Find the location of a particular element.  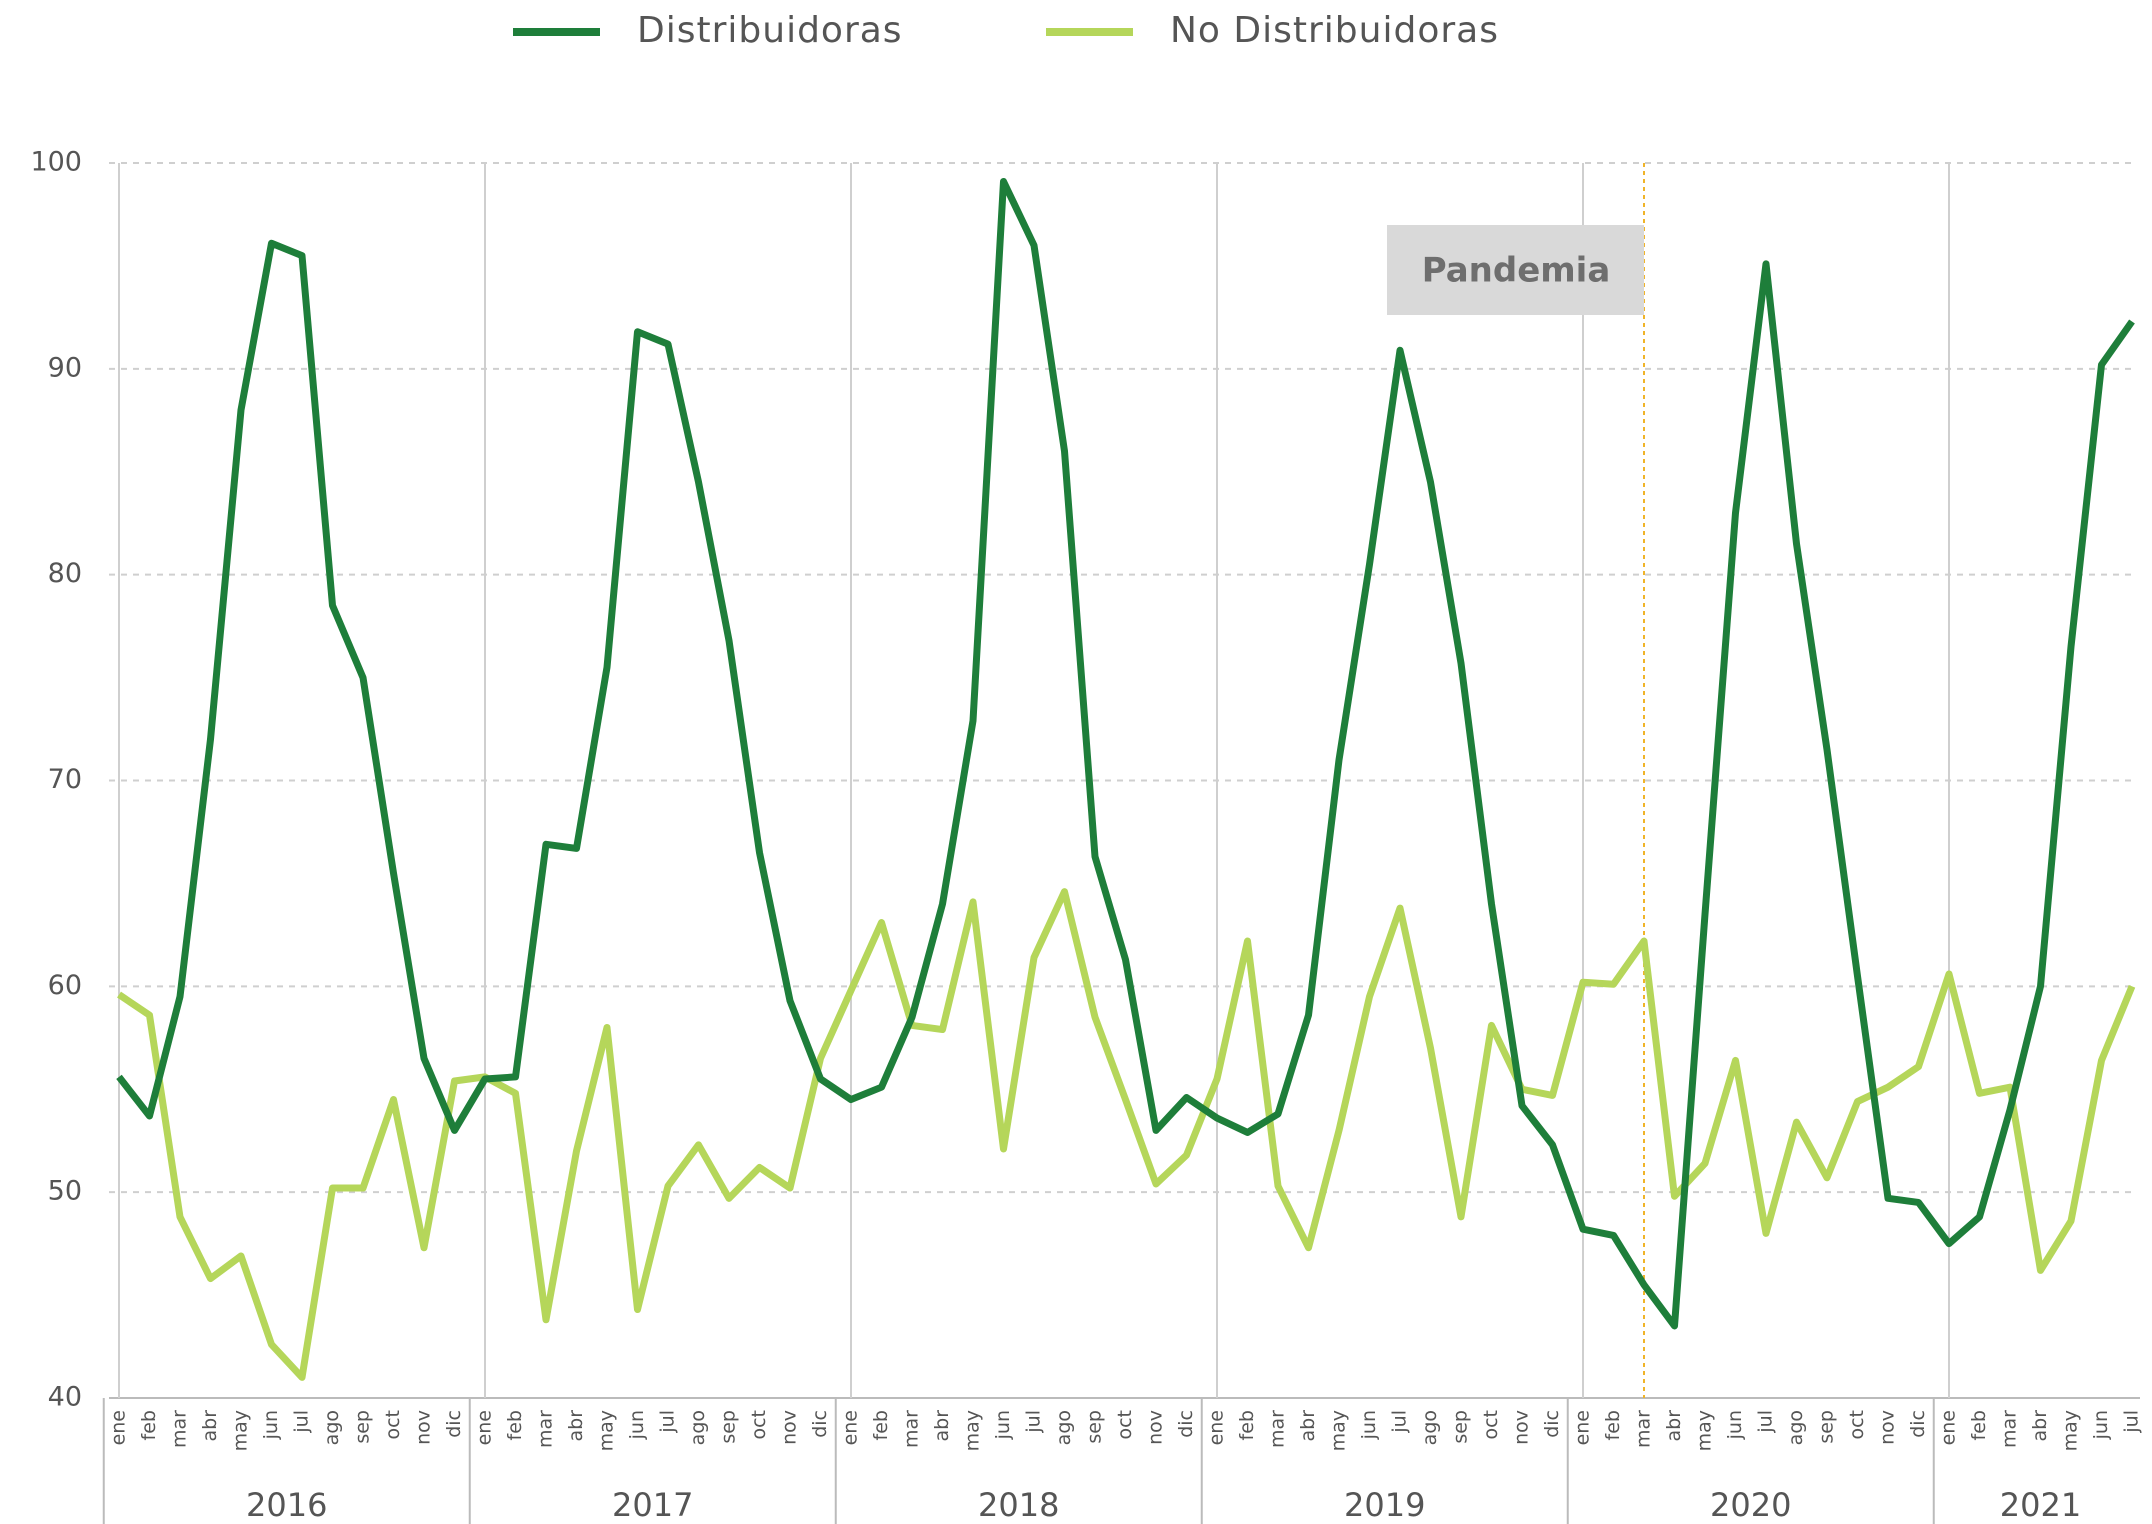

legend-label: No Distribuidoras is located at coordinates (1334, 30).